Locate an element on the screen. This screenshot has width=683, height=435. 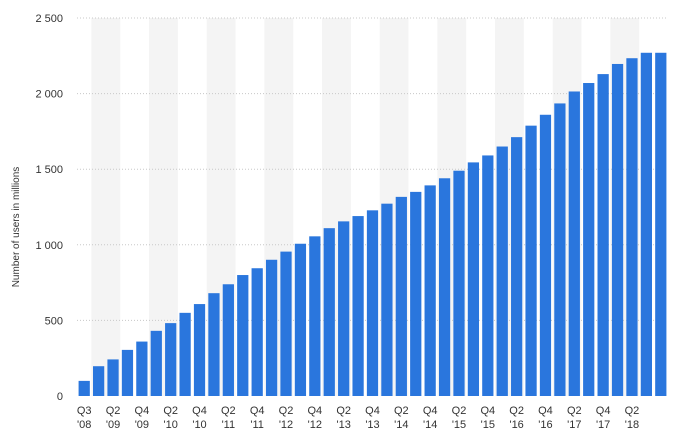
x-tick-label: Q2'18 is located at coordinates (632, 418).